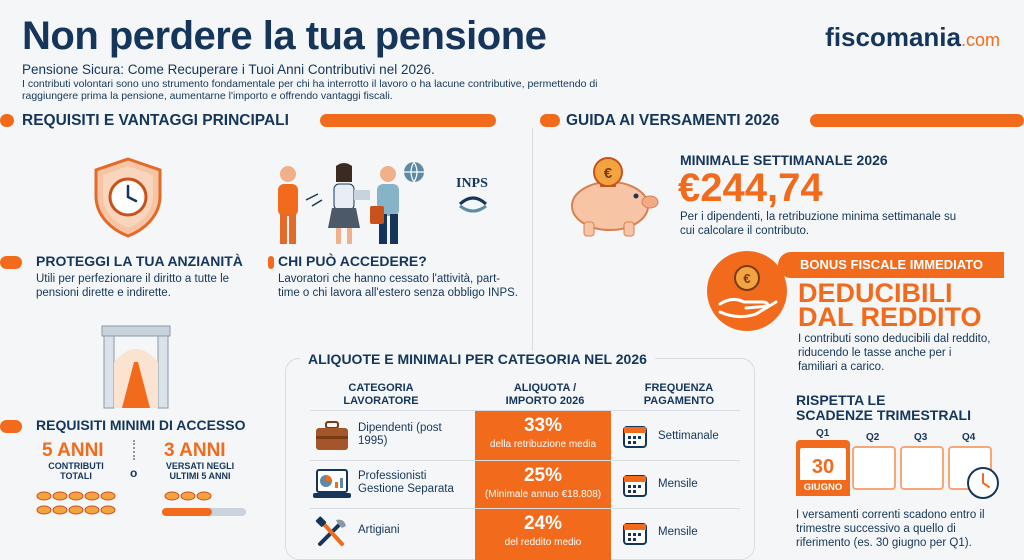 Image resolution: width=1024 pixels, height=560 pixels. Describe the element at coordinates (980, 40) in the screenshot. I see `logo-suffix: .com` at that location.